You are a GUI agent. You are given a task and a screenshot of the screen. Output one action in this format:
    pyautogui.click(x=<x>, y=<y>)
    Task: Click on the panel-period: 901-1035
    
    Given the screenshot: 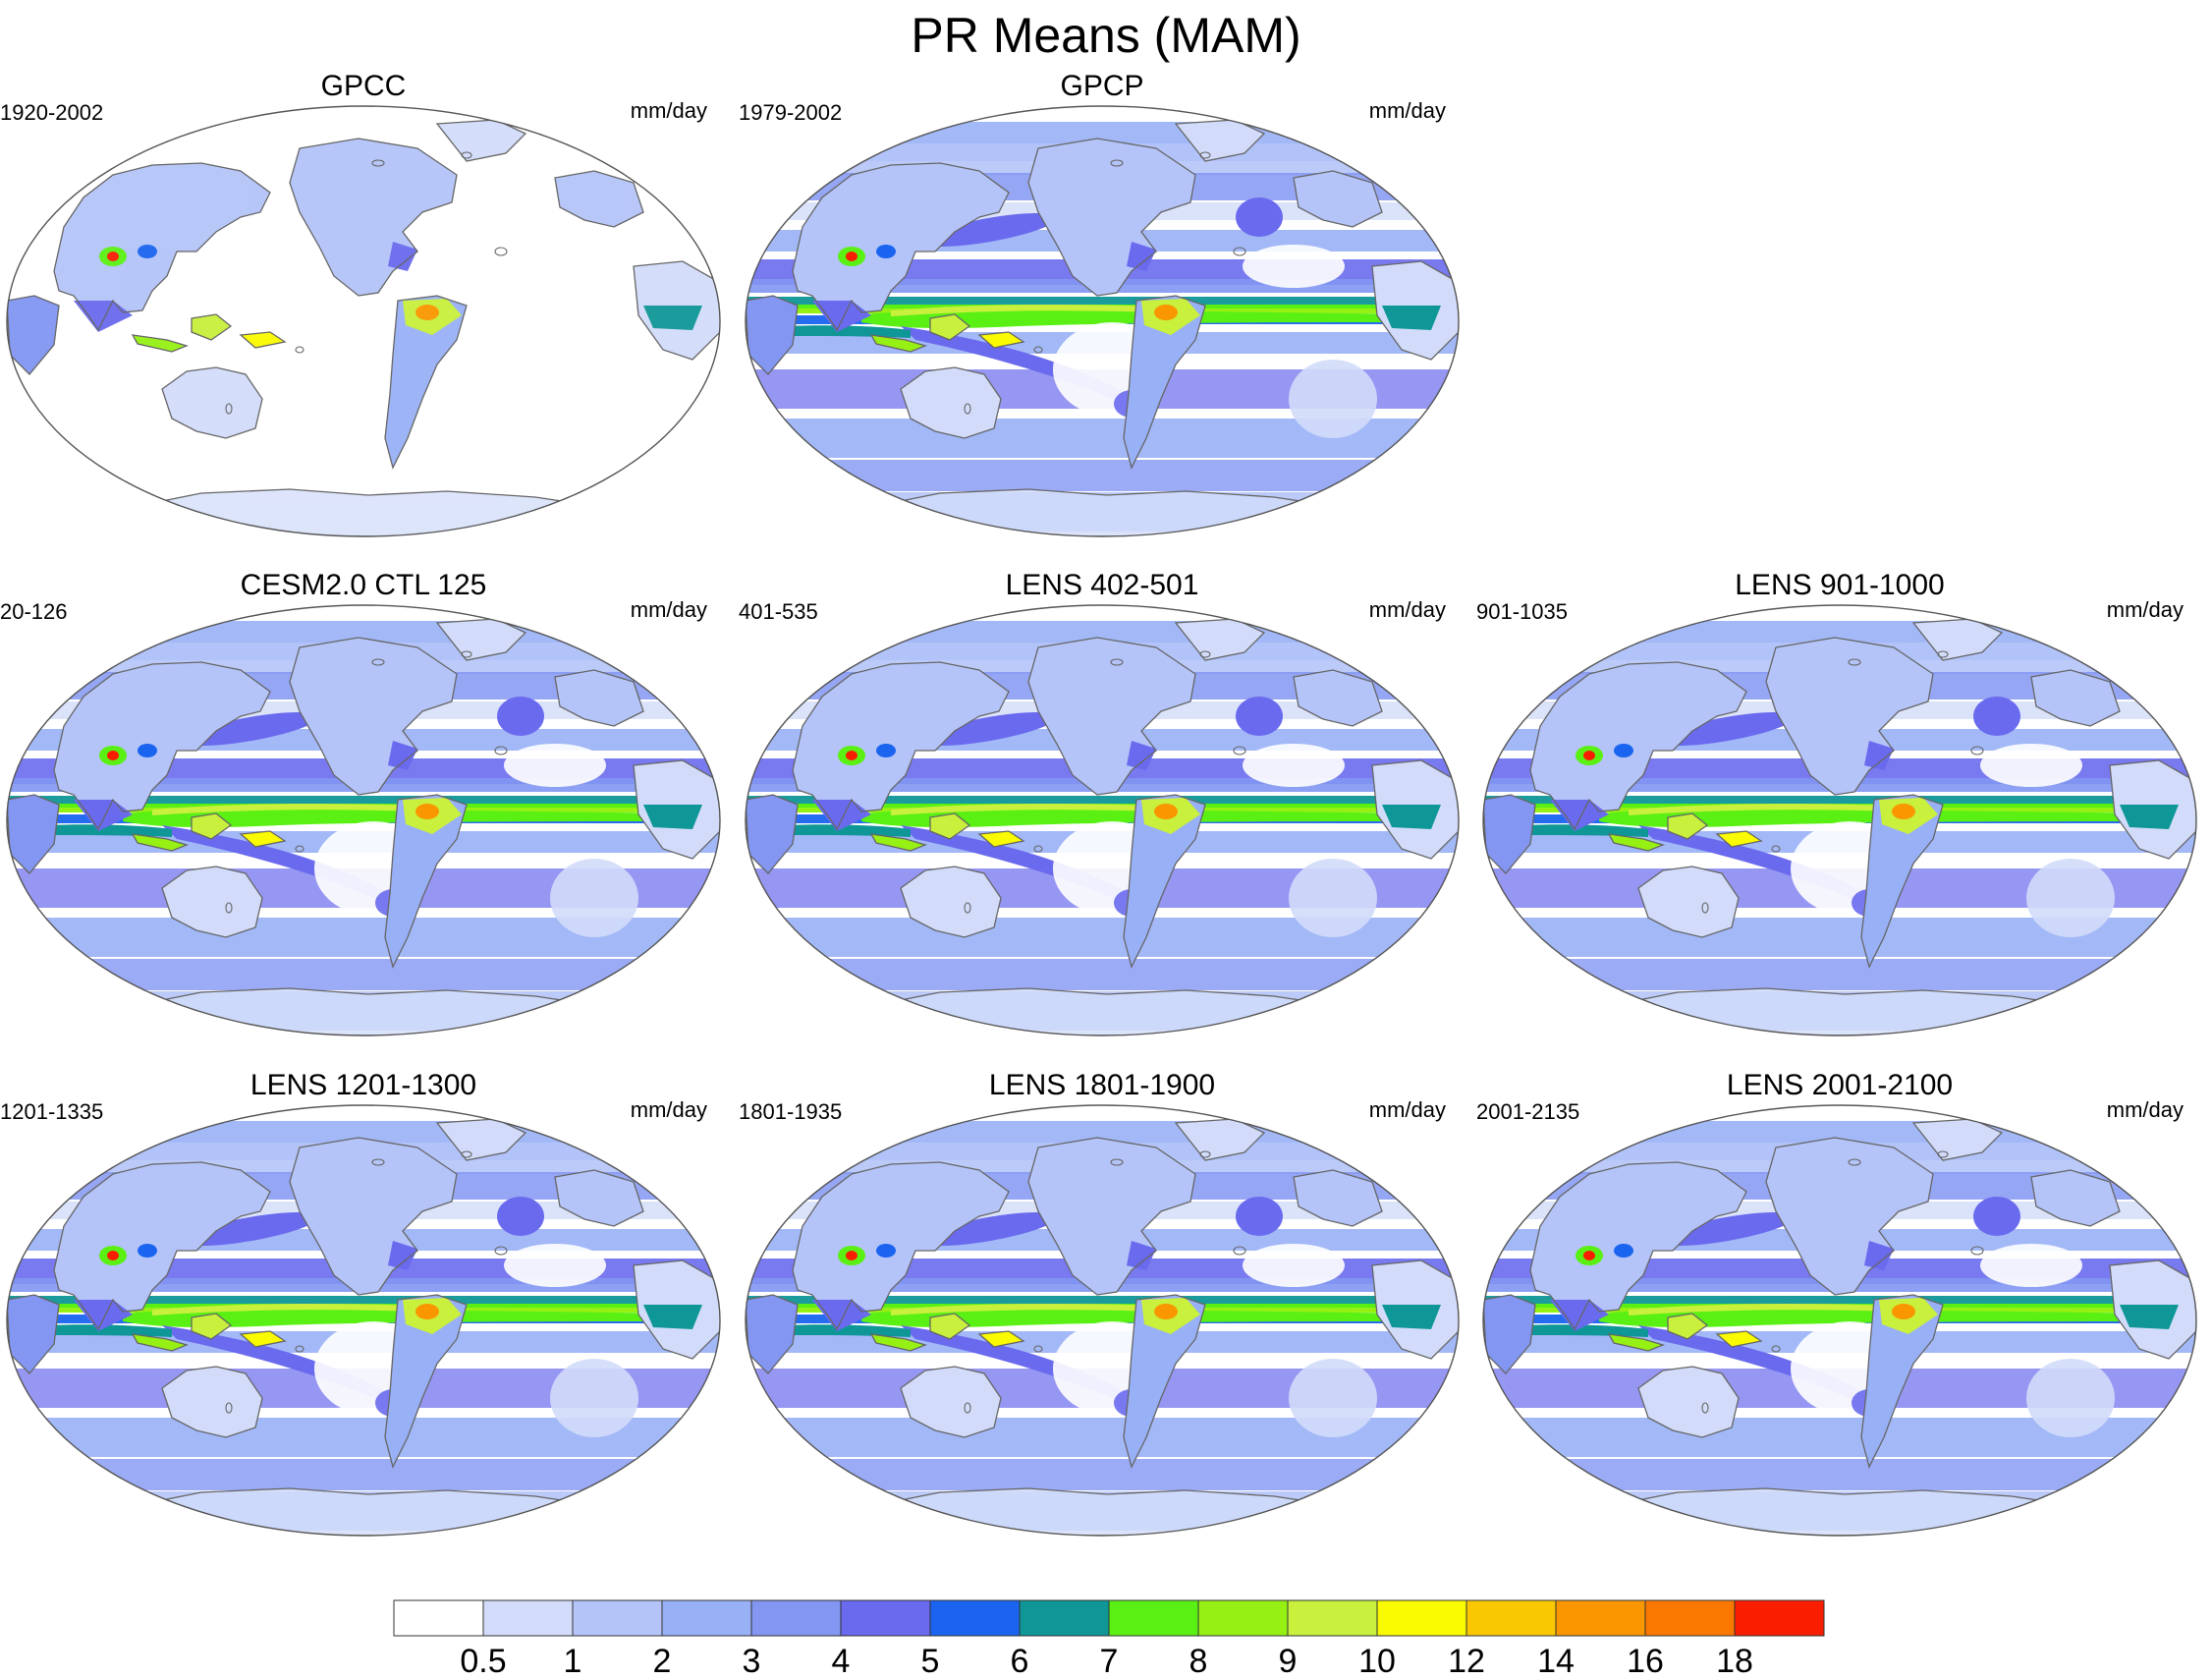 What is the action you would take?
    pyautogui.click(x=1522, y=611)
    